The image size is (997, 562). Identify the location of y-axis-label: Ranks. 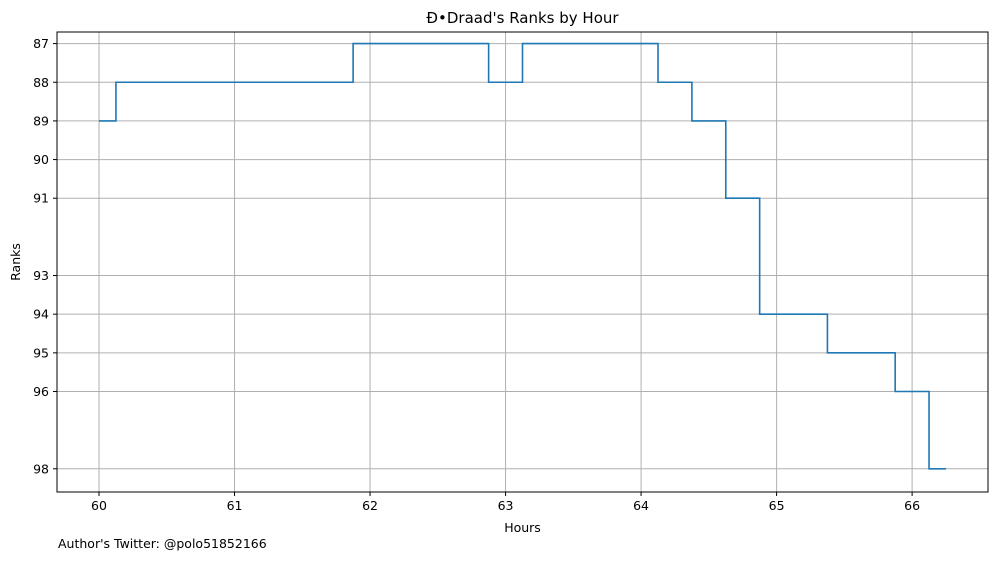
(15, 262).